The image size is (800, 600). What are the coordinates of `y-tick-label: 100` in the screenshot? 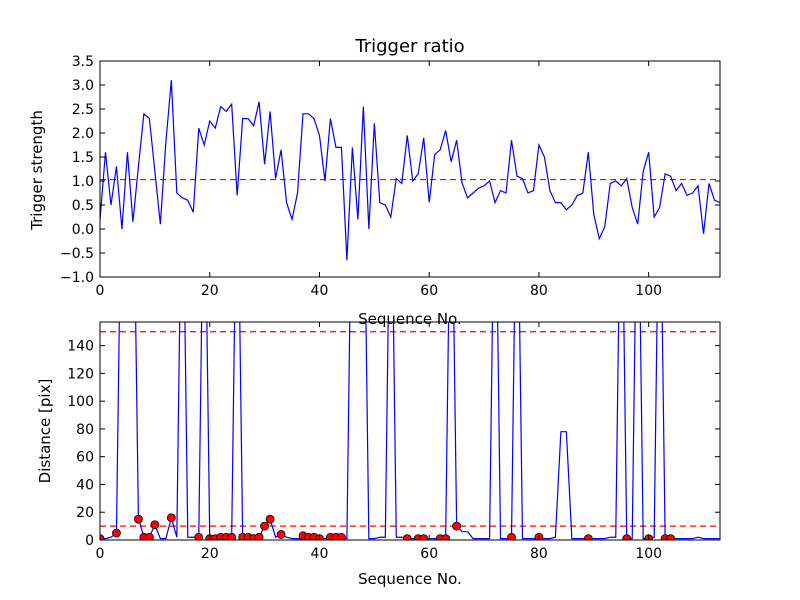 It's located at (80, 402).